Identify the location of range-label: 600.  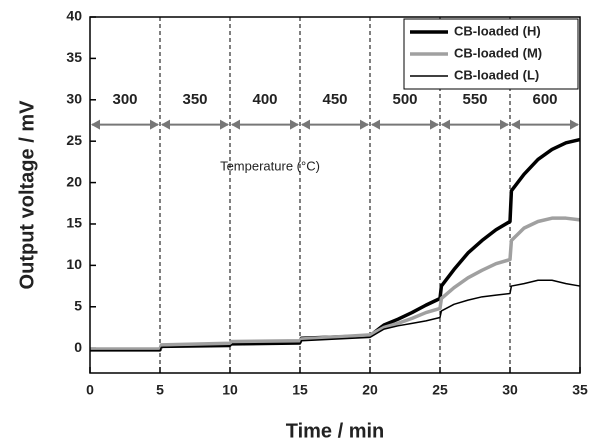
(544, 99).